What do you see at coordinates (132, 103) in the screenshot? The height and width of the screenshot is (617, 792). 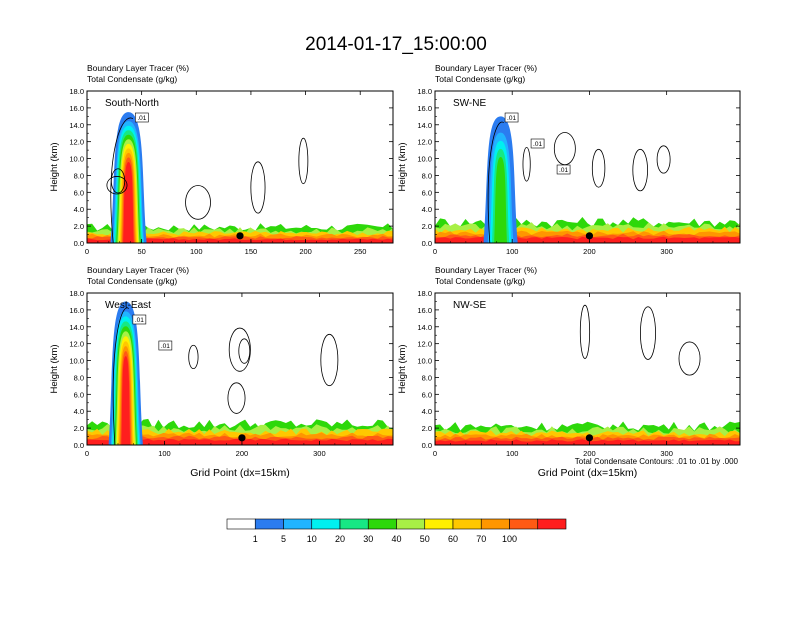 I see `panel-annotation: South-North` at bounding box center [132, 103].